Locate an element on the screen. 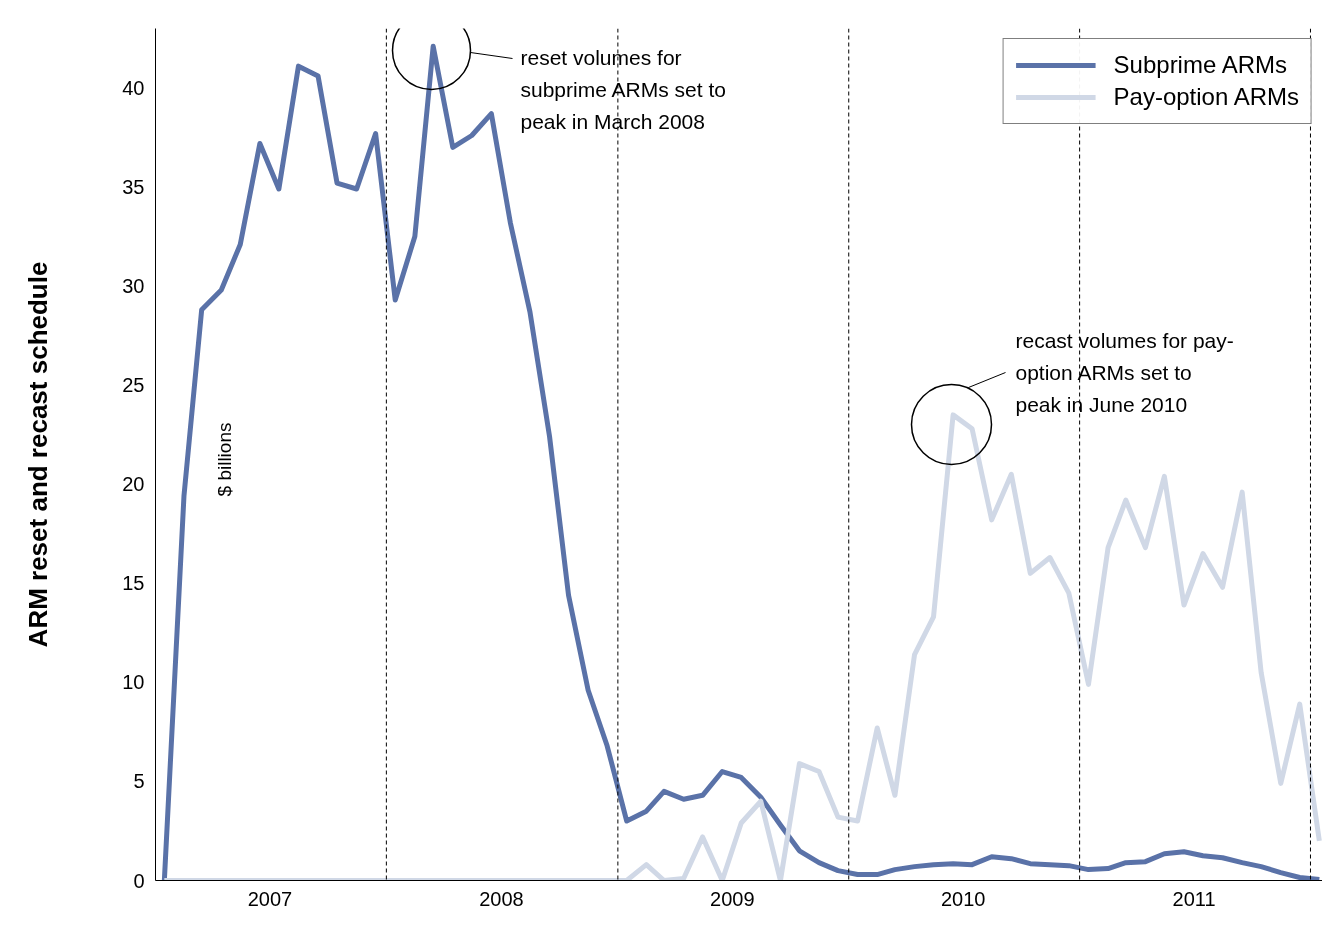 The width and height of the screenshot is (1322, 925). annotation: $ billions is located at coordinates (224, 459).